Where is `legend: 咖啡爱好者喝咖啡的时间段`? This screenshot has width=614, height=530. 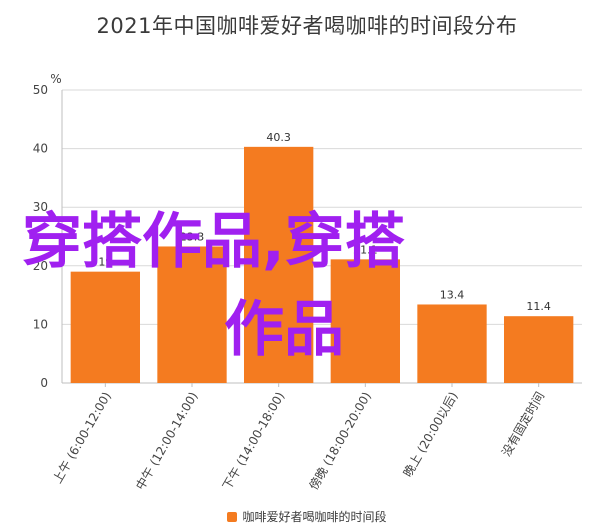
legend: 咖啡爱好者喝咖啡的时间段 is located at coordinates (307, 516).